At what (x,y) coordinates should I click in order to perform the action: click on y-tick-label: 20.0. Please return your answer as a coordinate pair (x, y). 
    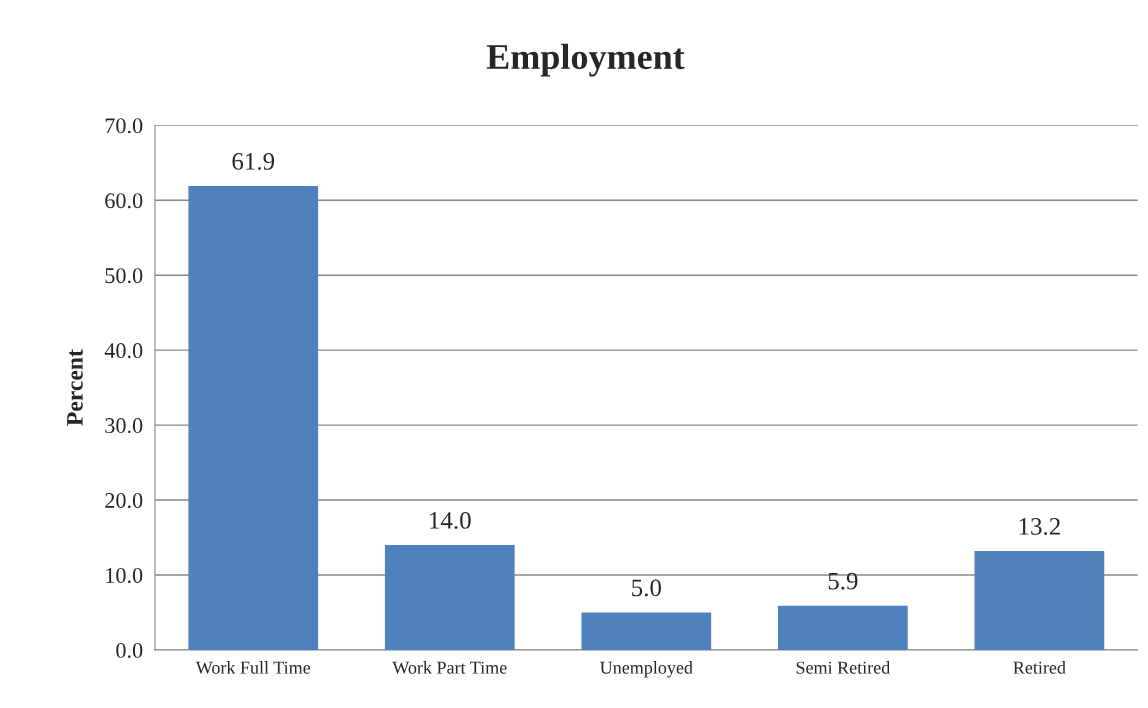
    Looking at the image, I should click on (124, 500).